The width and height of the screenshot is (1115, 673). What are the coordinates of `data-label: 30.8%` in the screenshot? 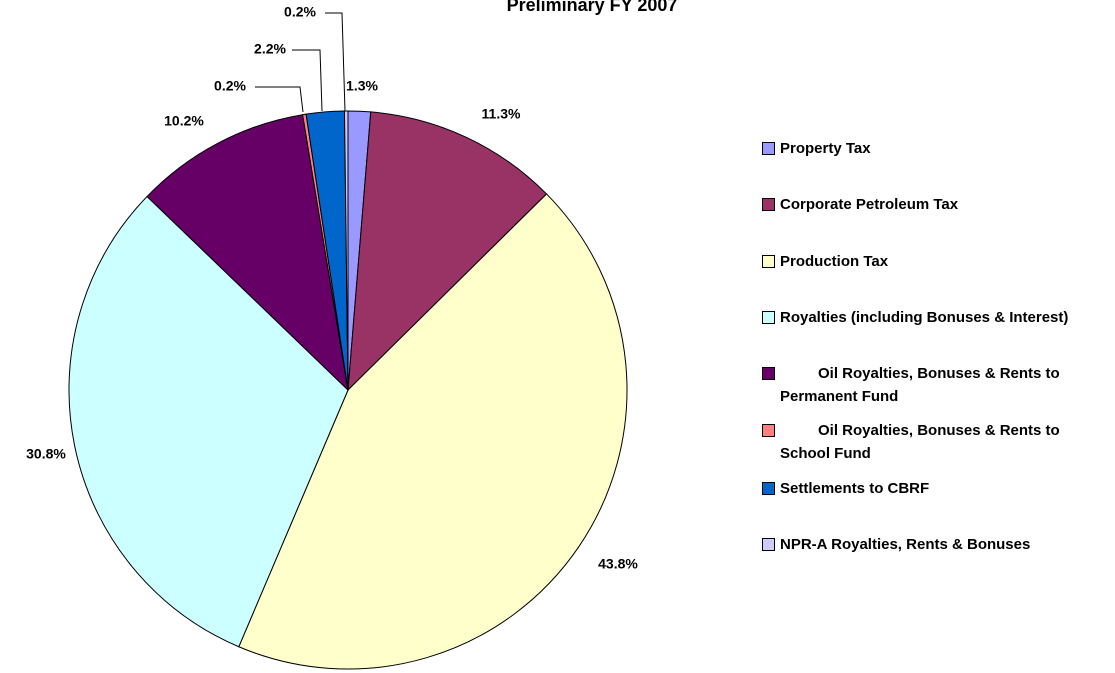 It's located at (46, 454).